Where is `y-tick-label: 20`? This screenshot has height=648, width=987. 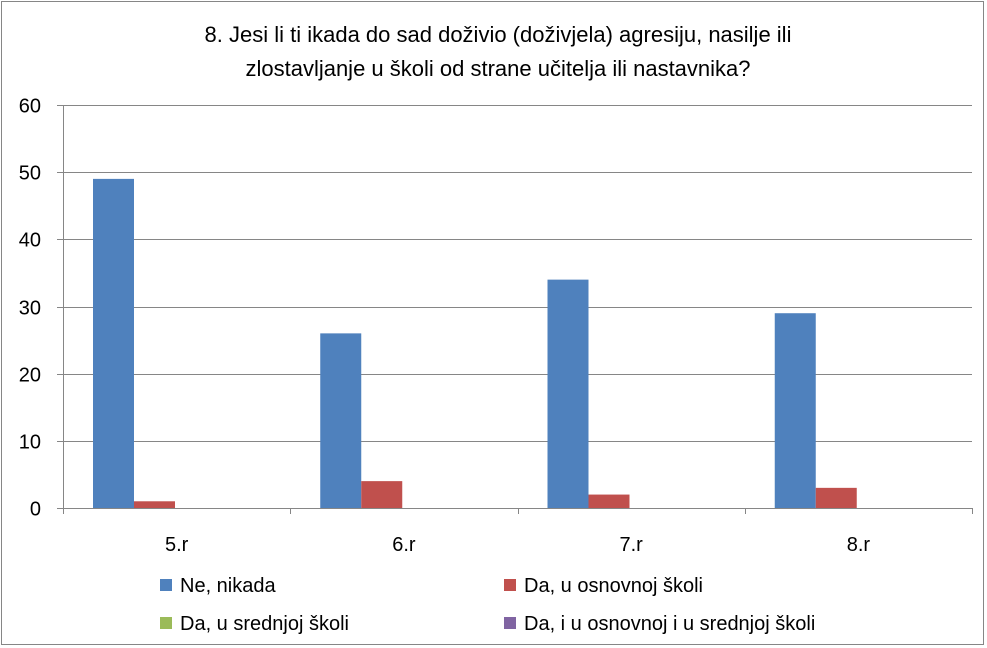
y-tick-label: 20 is located at coordinates (30, 376).